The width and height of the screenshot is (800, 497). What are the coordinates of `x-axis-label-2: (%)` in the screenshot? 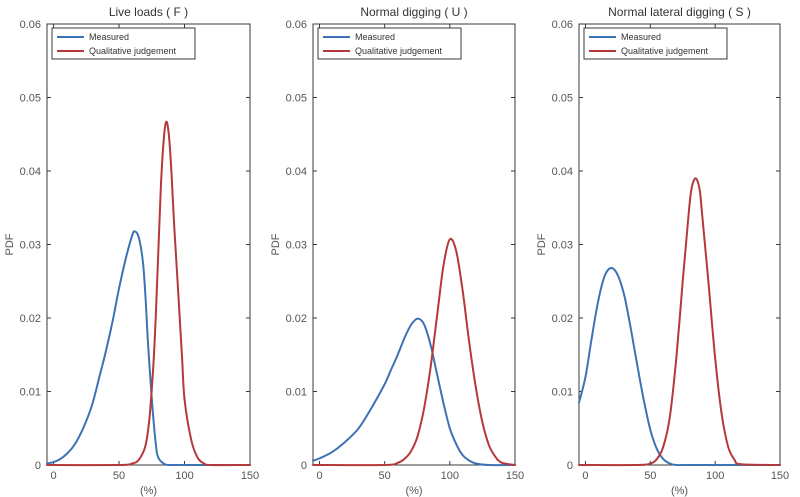 It's located at (413, 491).